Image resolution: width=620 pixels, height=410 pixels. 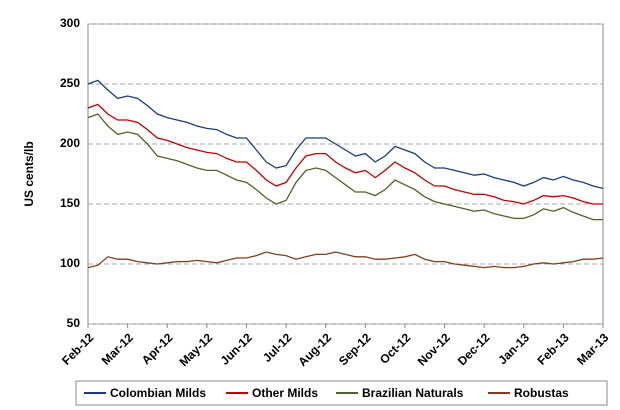 I want to click on legend-label: Robustas, so click(x=541, y=393).